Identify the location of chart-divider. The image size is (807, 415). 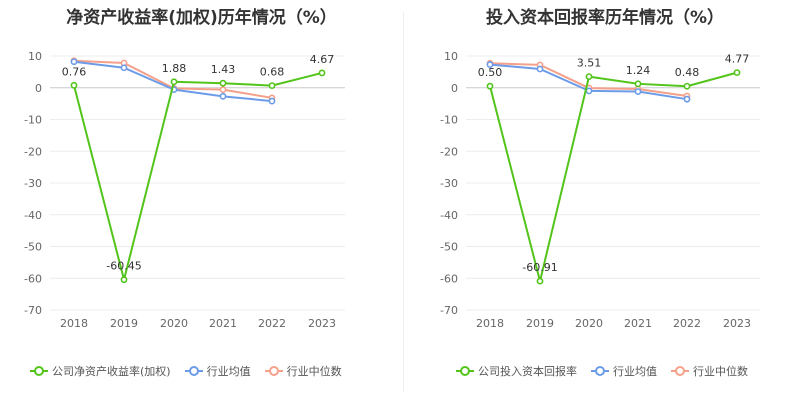
(403, 202).